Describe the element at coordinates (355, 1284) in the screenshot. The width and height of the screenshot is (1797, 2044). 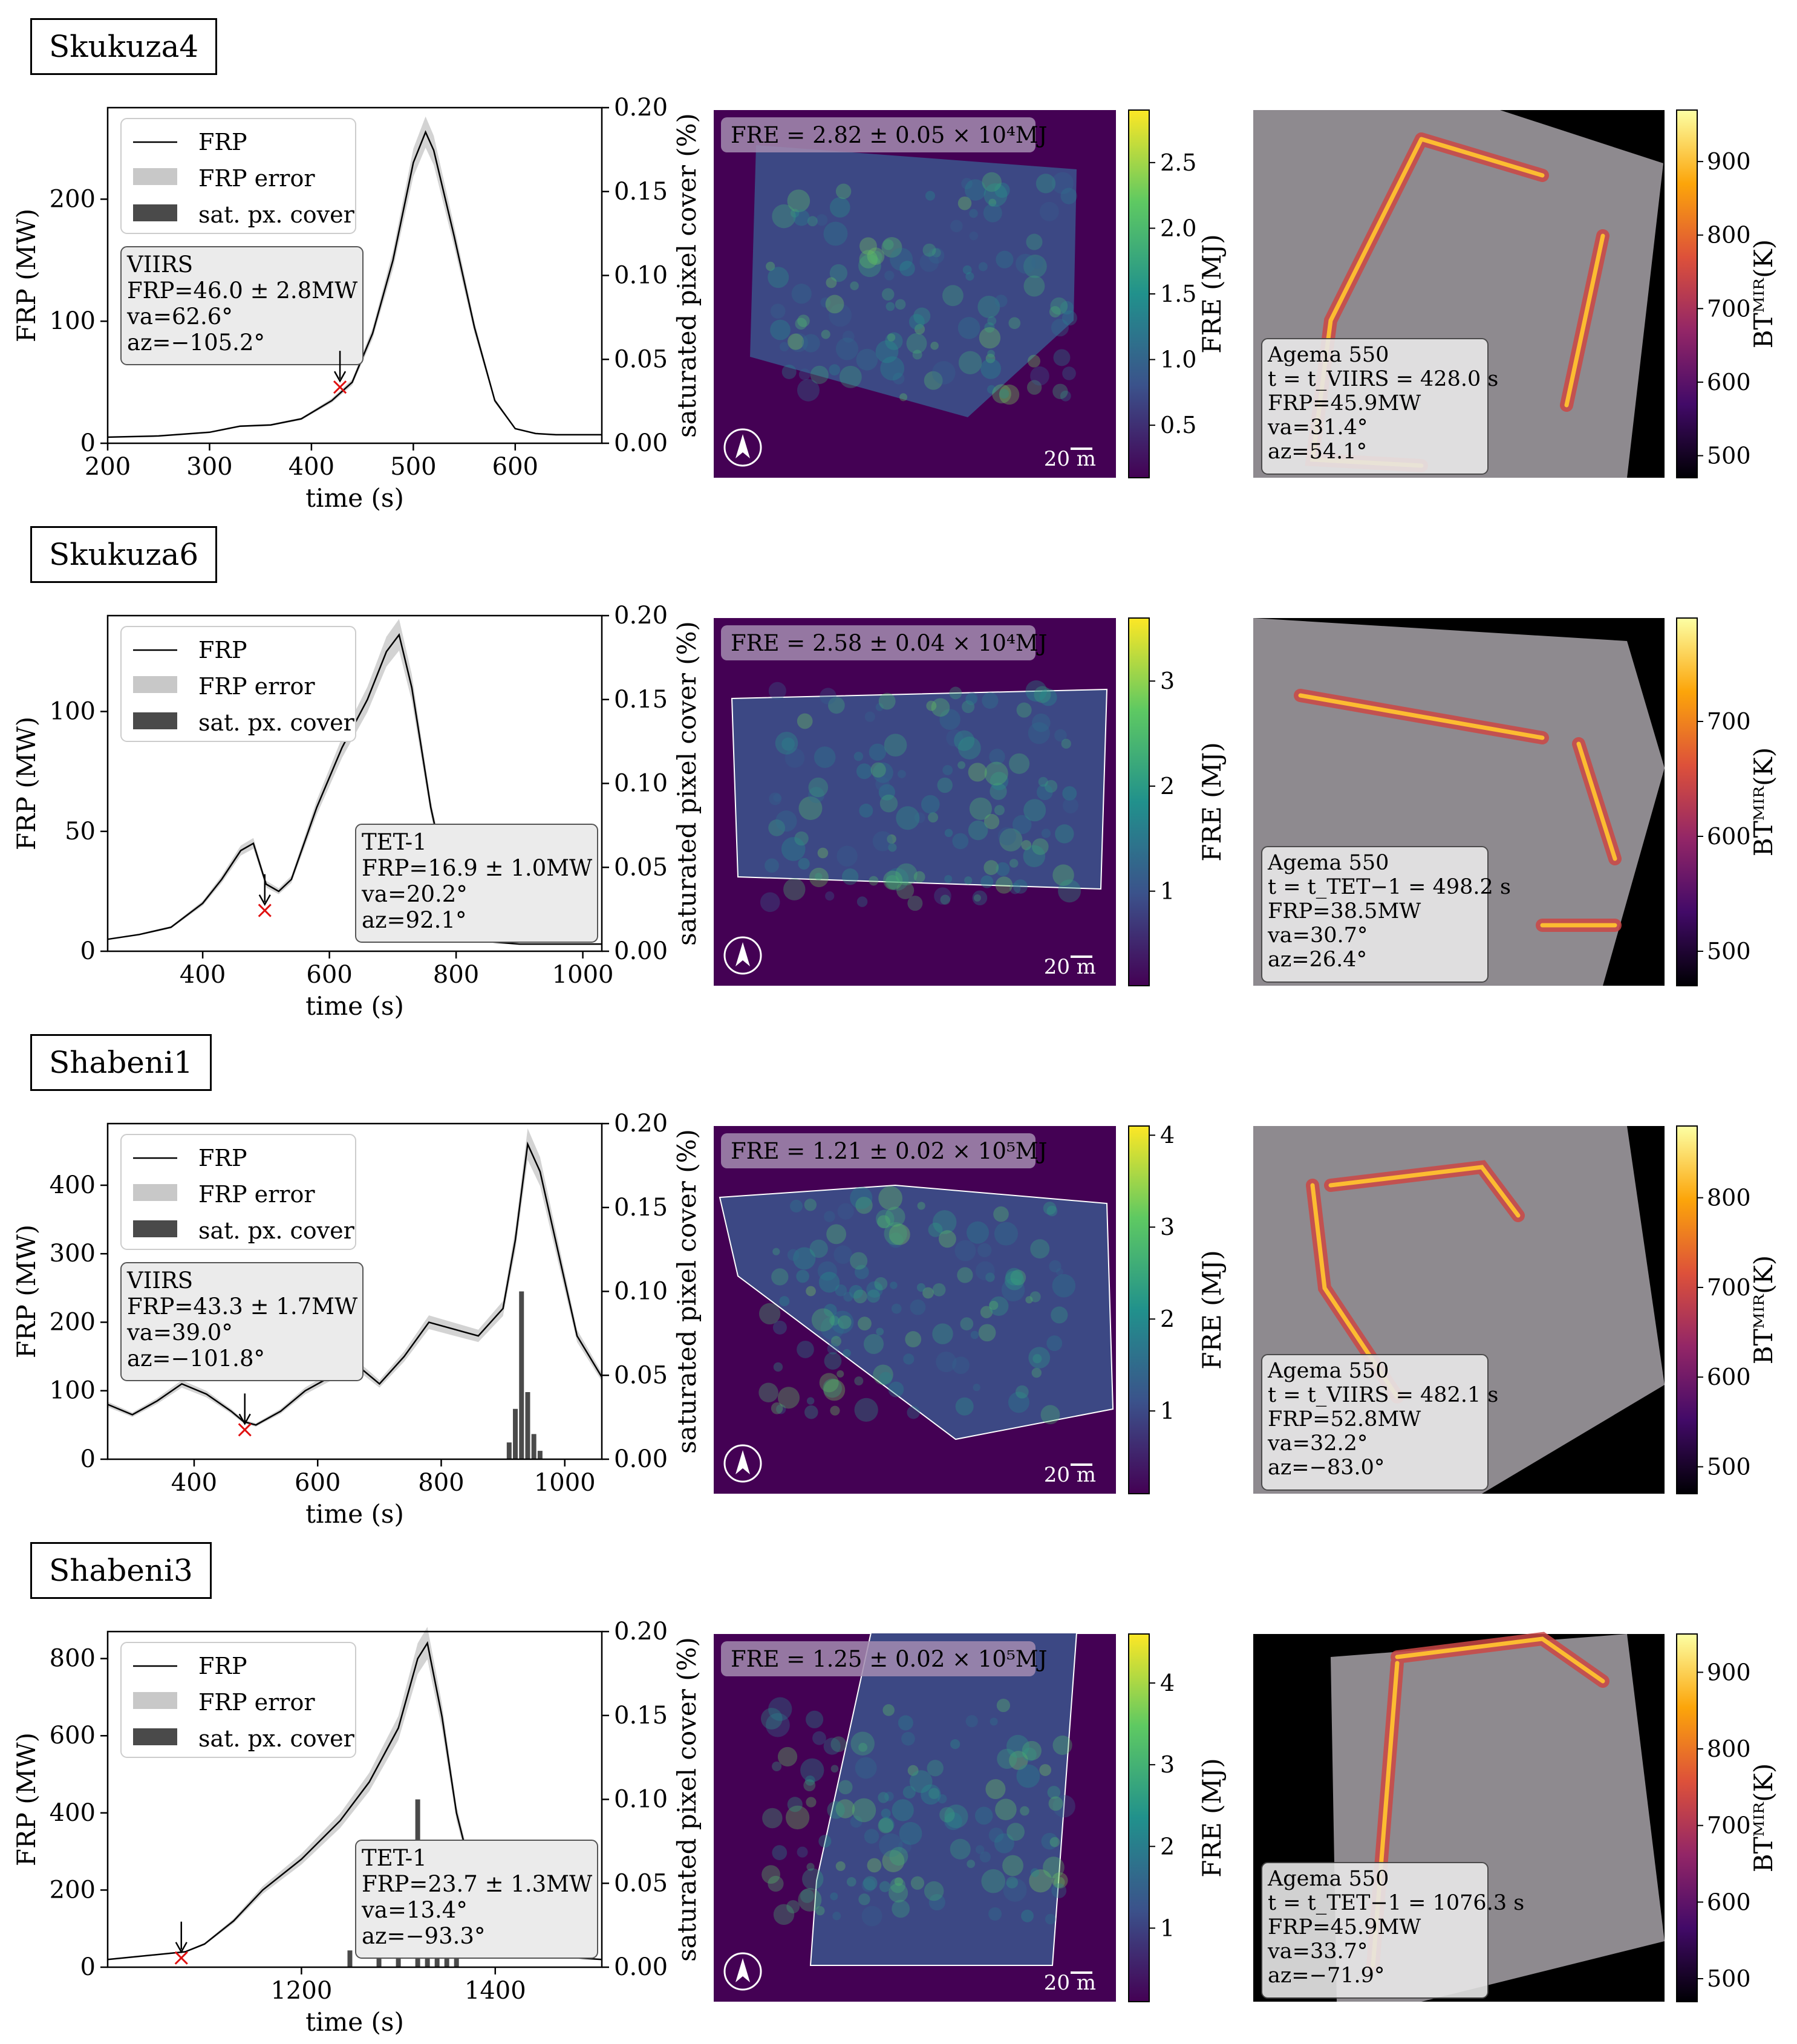
I see `frp-line` at that location.